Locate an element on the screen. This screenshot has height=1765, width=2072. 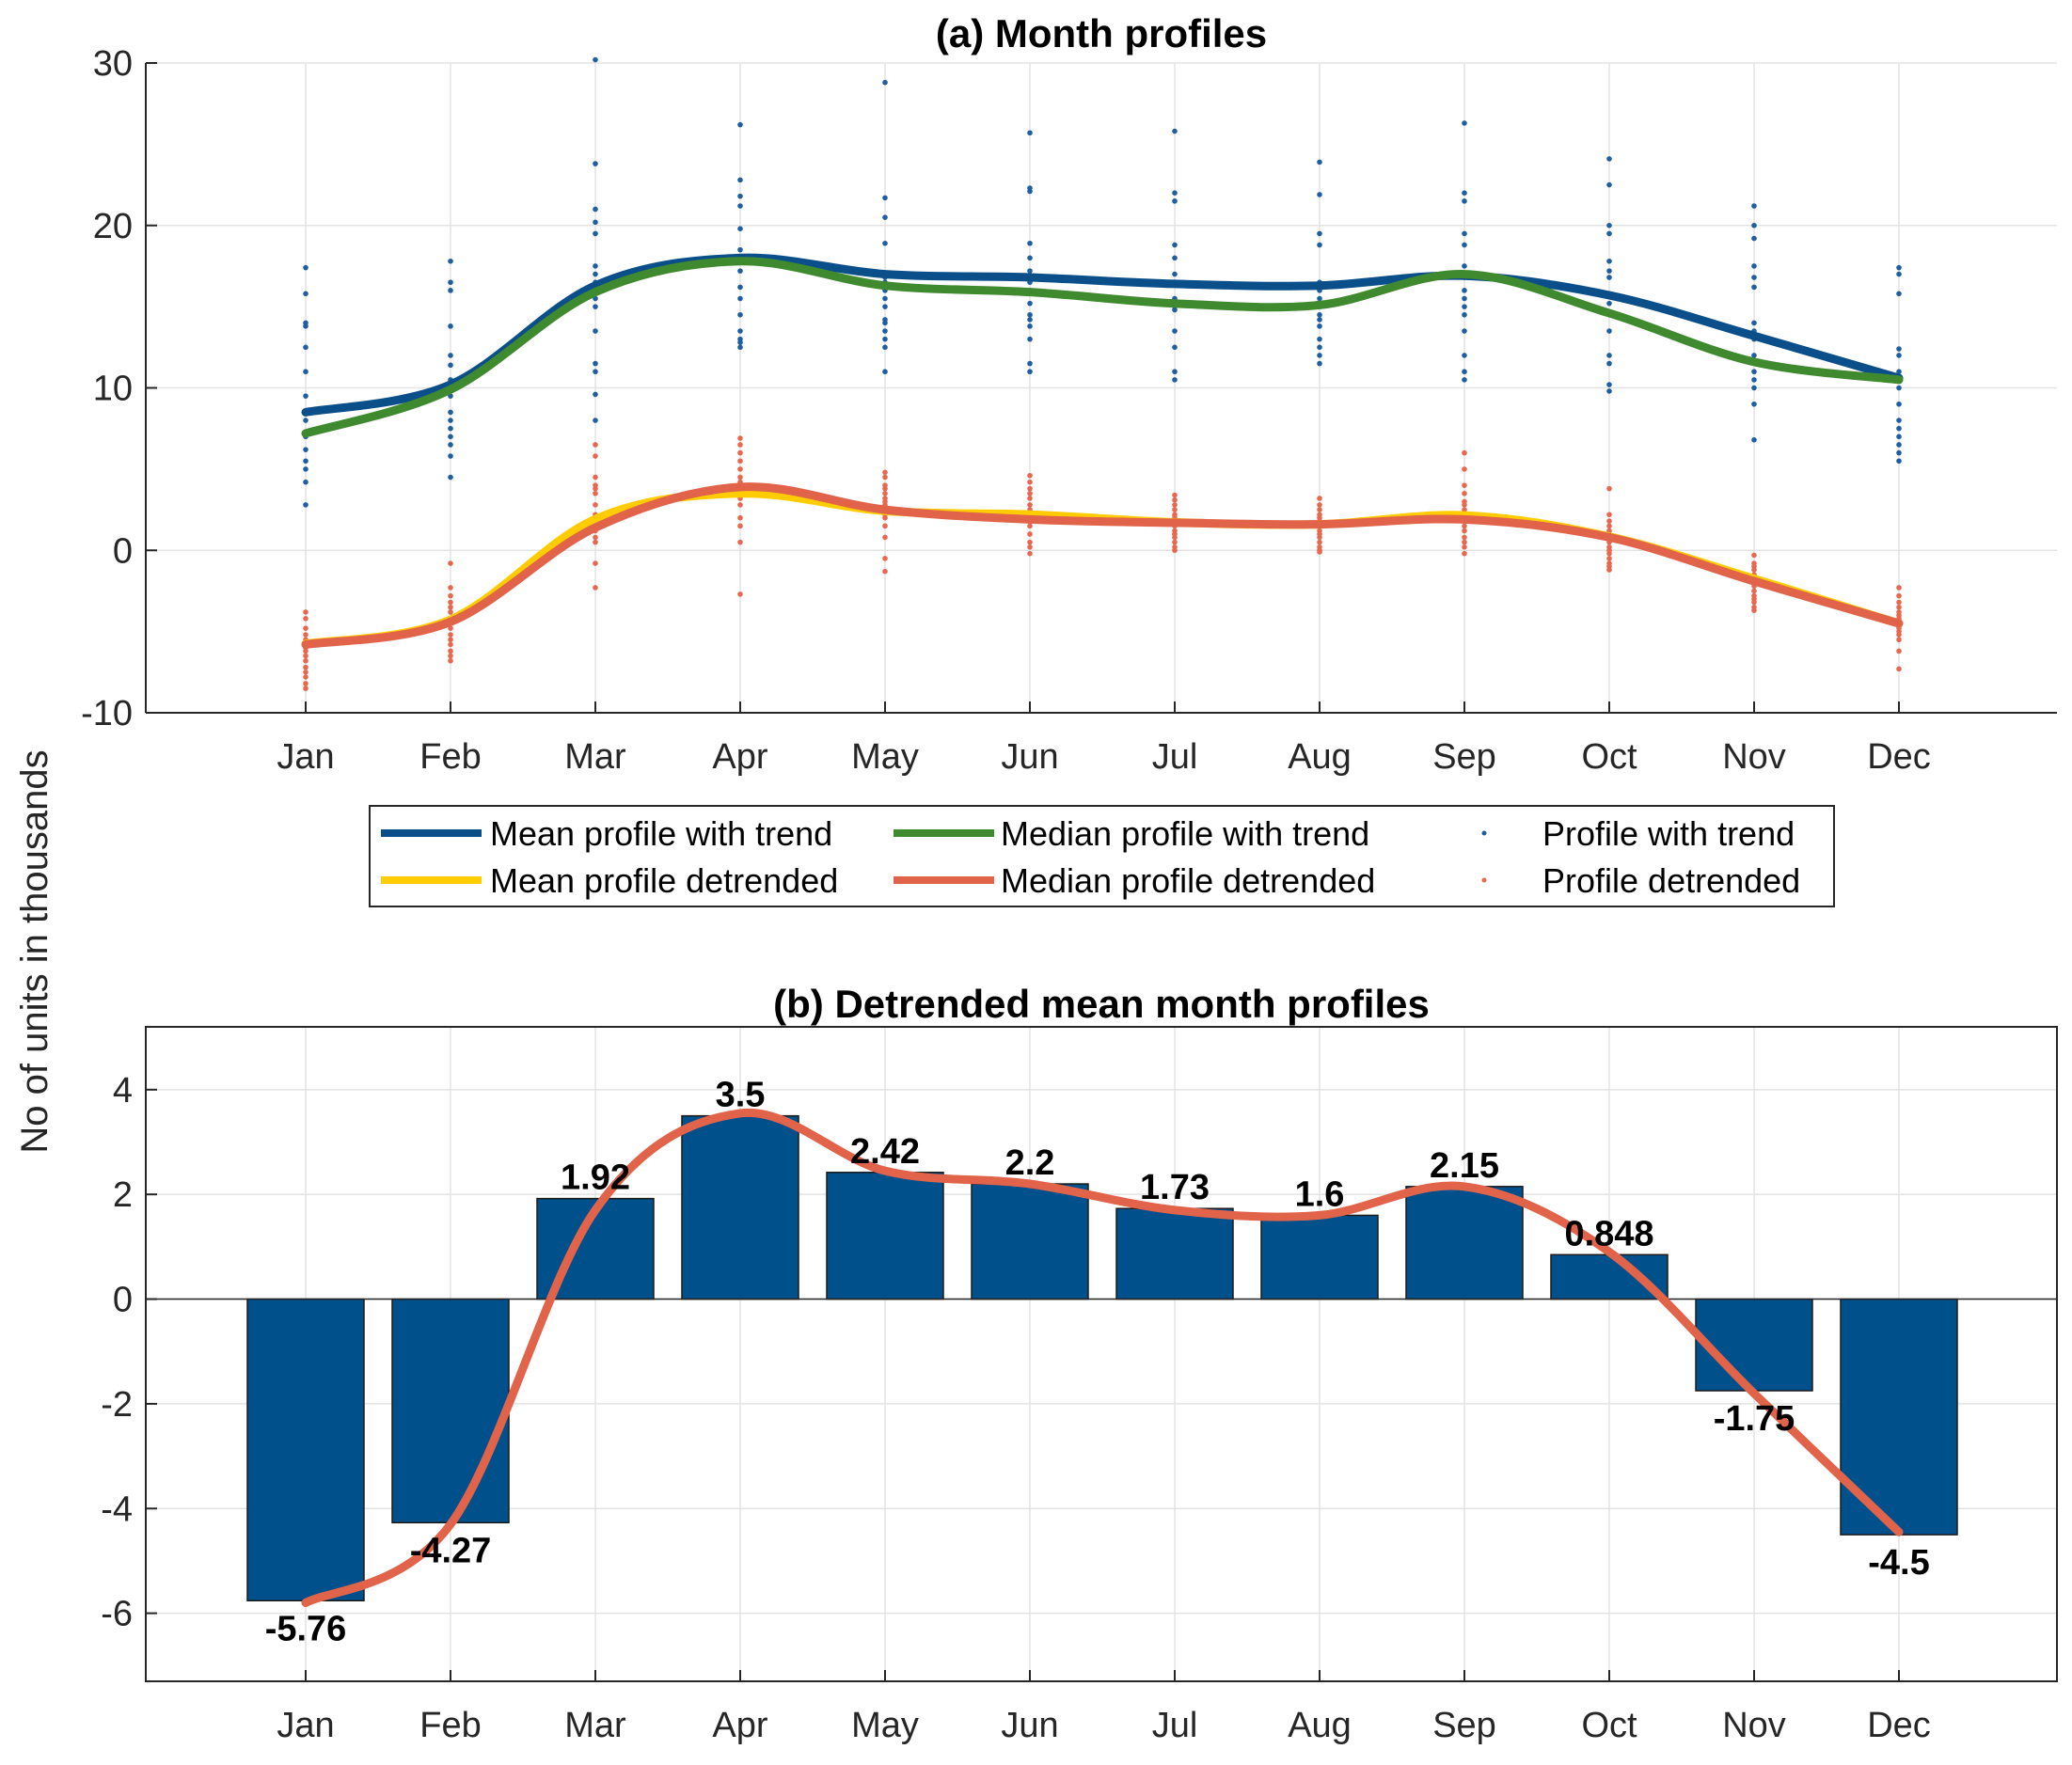
data-label-apr: 3.5 is located at coordinates (741, 1095).